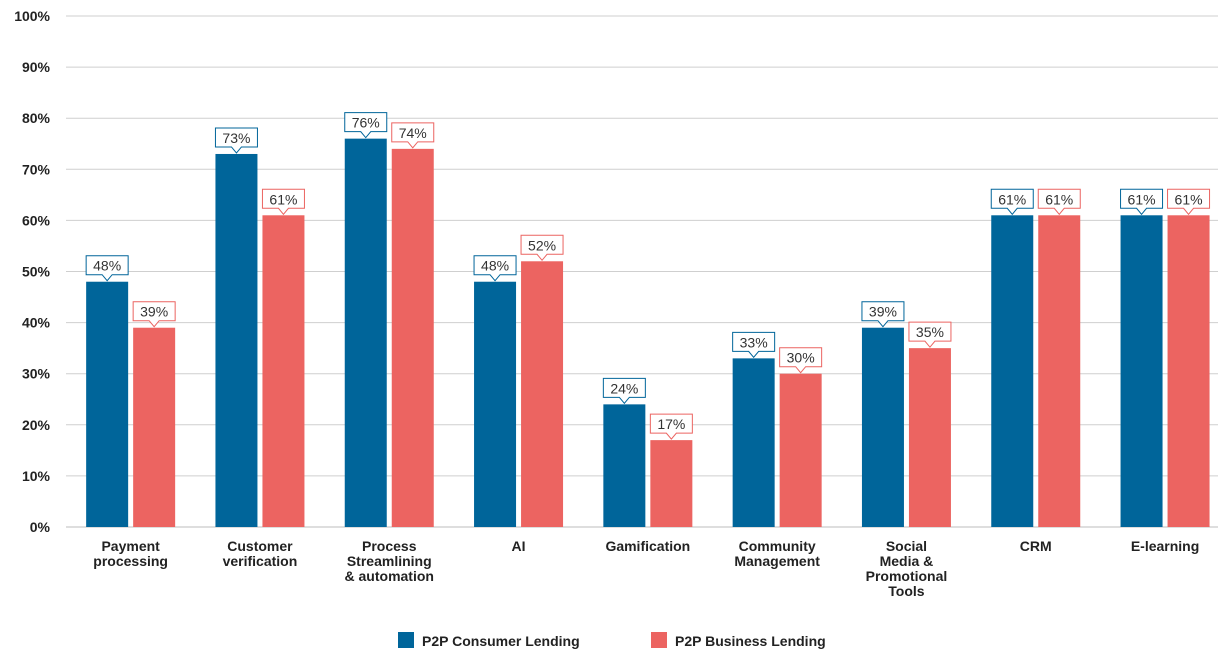 The width and height of the screenshot is (1227, 652). I want to click on x-tick-label: Media &, so click(907, 561).